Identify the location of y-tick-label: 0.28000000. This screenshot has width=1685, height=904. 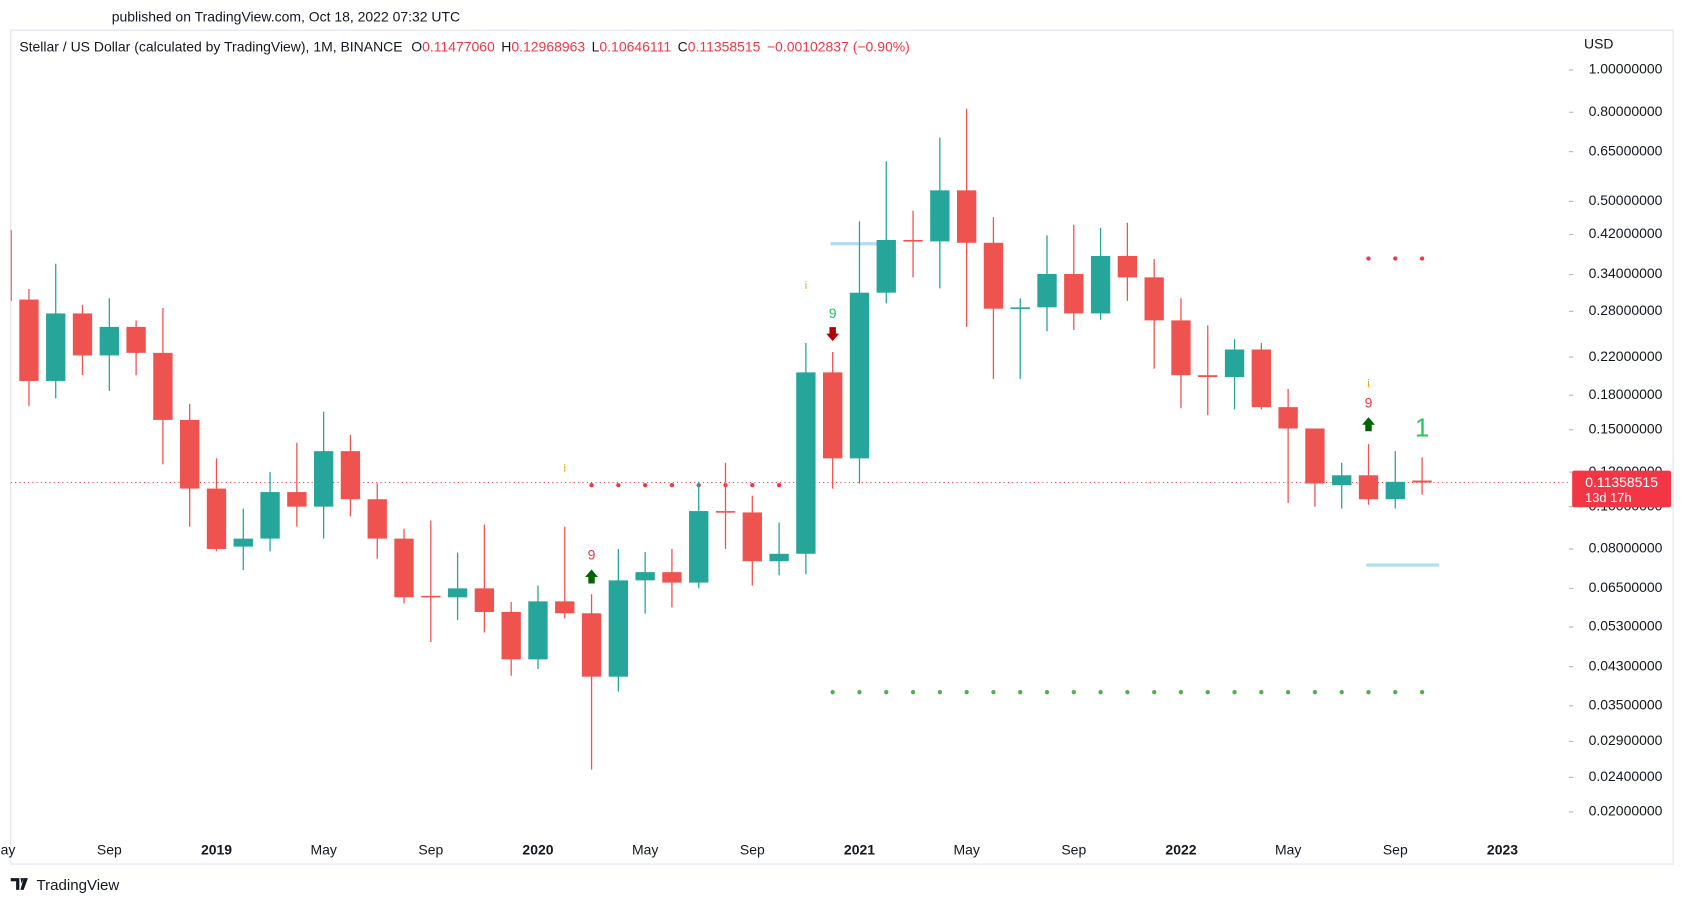
(1626, 310).